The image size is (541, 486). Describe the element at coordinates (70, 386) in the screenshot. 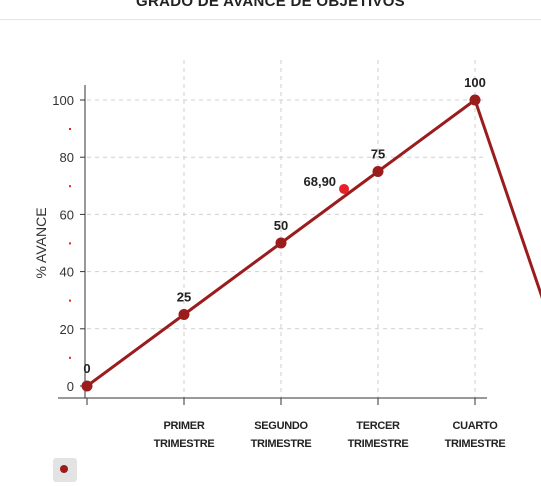

I see `y-tick-label: 0` at that location.